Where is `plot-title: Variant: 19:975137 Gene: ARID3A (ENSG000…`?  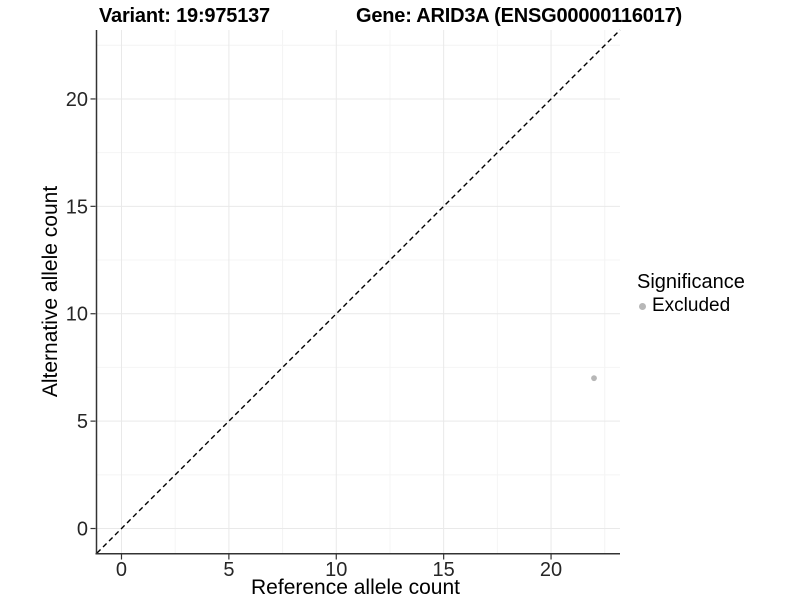 plot-title: Variant: 19:975137 Gene: ARID3A (ENSG000… is located at coordinates (400, 14).